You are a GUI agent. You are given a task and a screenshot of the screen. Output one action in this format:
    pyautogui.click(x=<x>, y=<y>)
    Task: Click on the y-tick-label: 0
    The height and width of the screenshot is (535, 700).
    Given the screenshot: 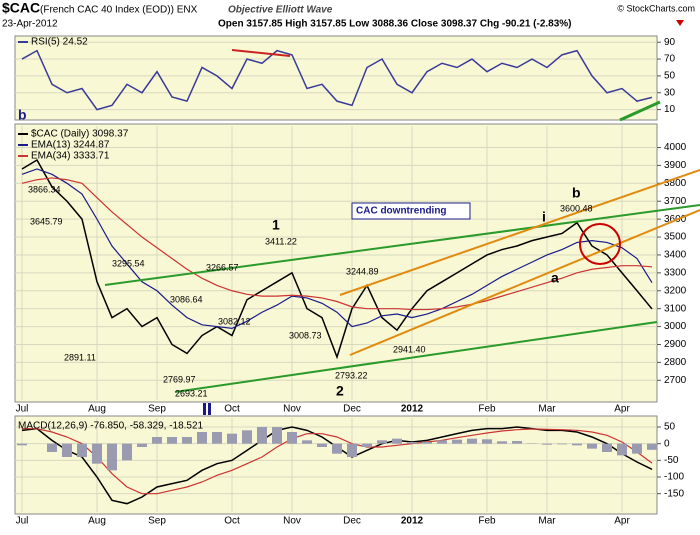 What is the action you would take?
    pyautogui.click(x=667, y=443)
    